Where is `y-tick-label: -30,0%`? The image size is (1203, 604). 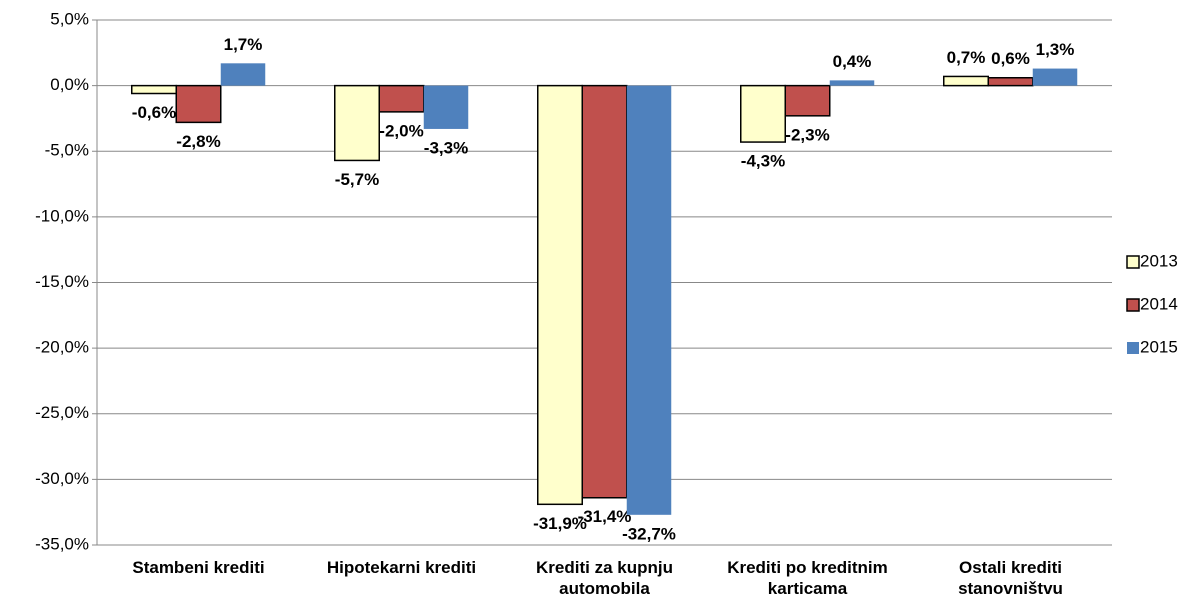
y-tick-label: -30,0% is located at coordinates (62, 478).